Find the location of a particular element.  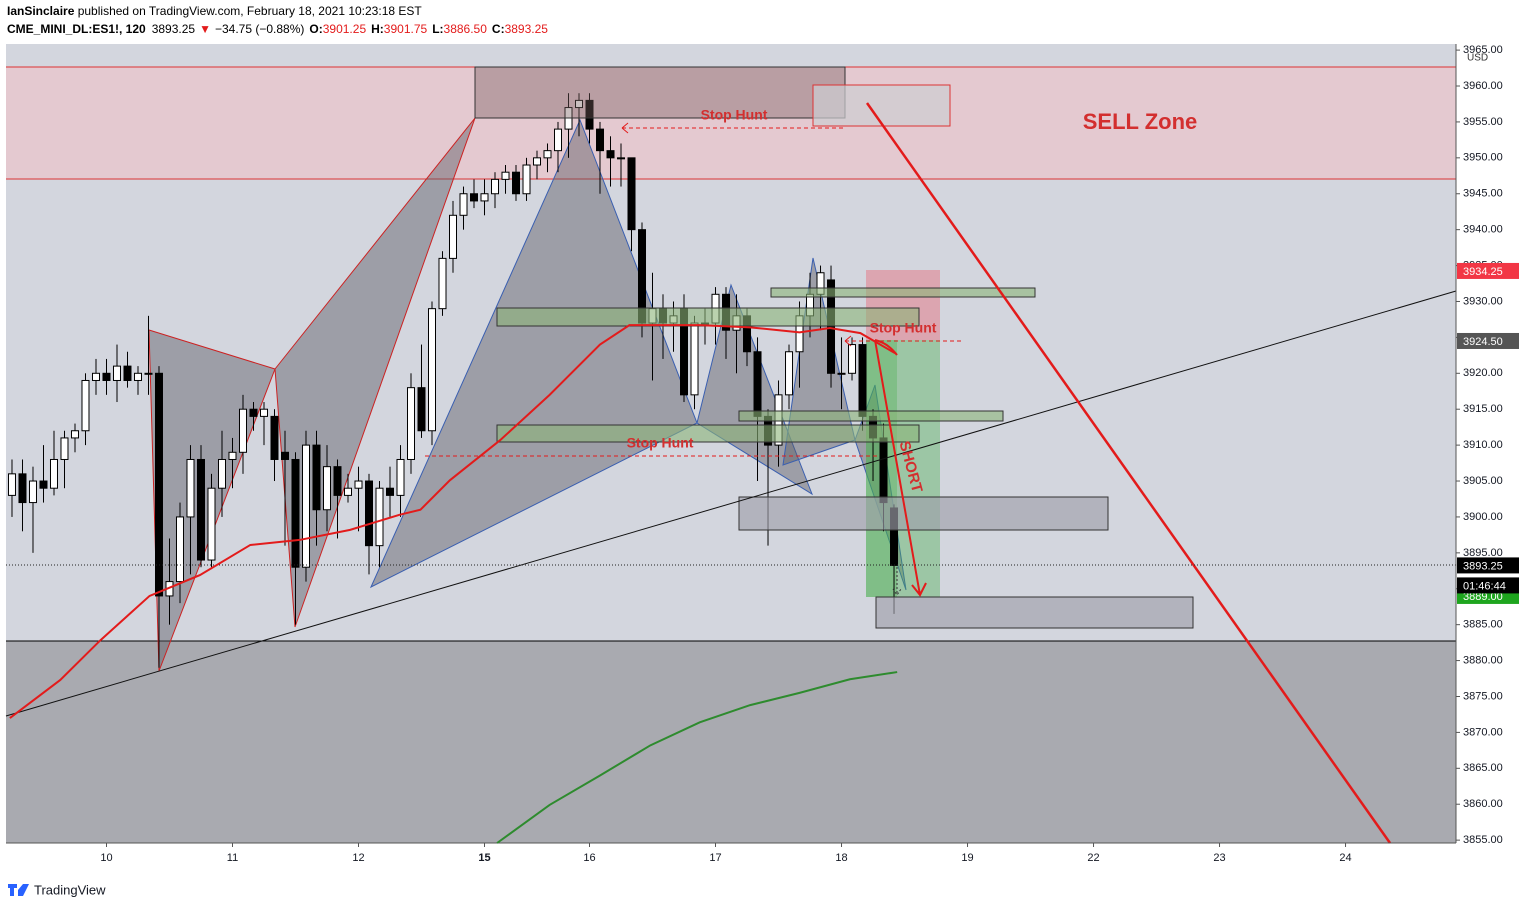

y-tick-label: 3945.00 is located at coordinates (1483, 194).